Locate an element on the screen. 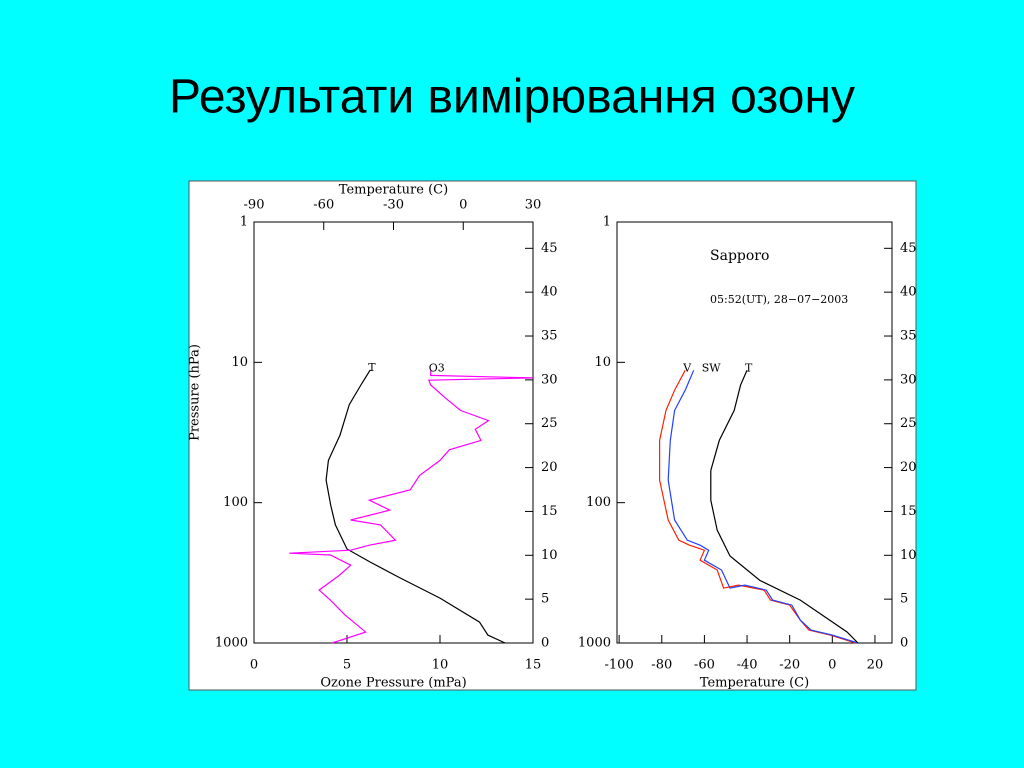  x-tick-label: 10 is located at coordinates (440, 665).